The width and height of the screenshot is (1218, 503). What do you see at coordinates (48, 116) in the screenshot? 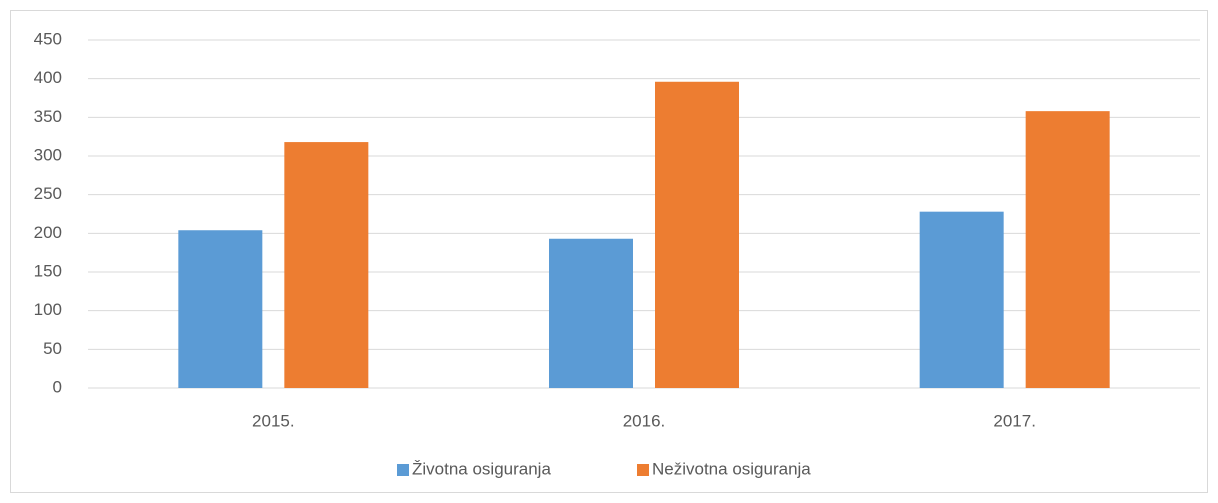
I see `y-tick-label: 350` at bounding box center [48, 116].